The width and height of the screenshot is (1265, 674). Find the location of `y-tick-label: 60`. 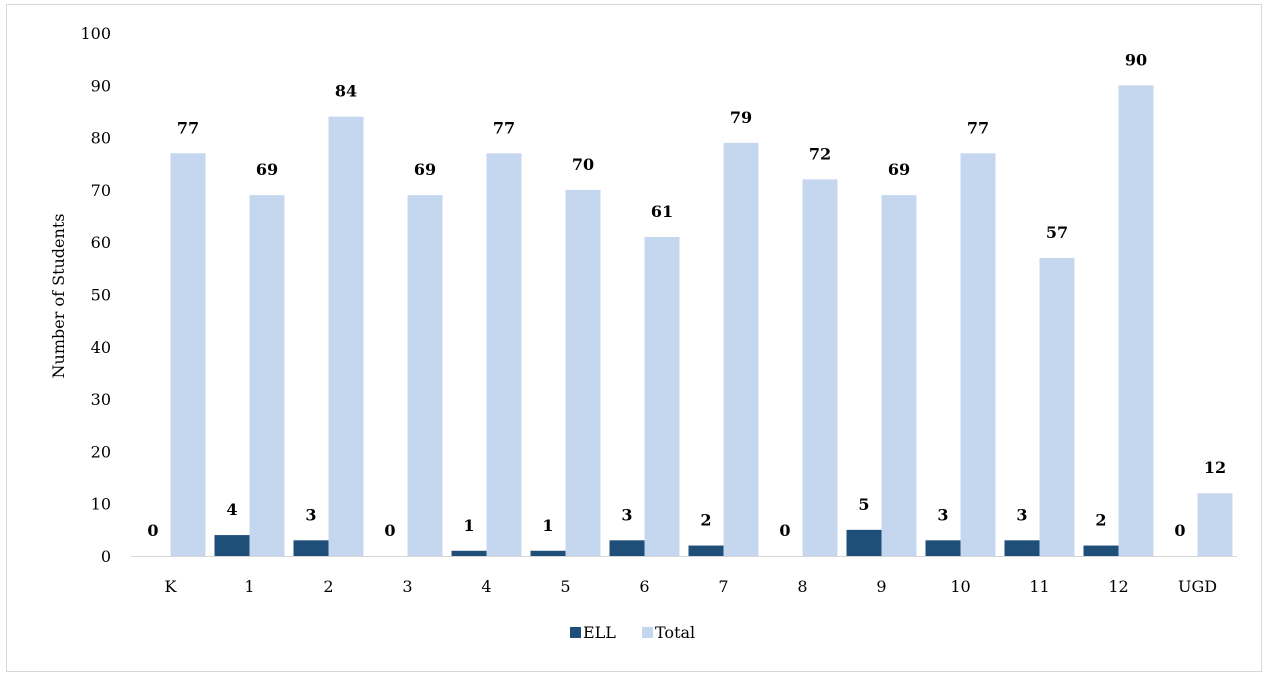

y-tick-label: 60 is located at coordinates (101, 242).